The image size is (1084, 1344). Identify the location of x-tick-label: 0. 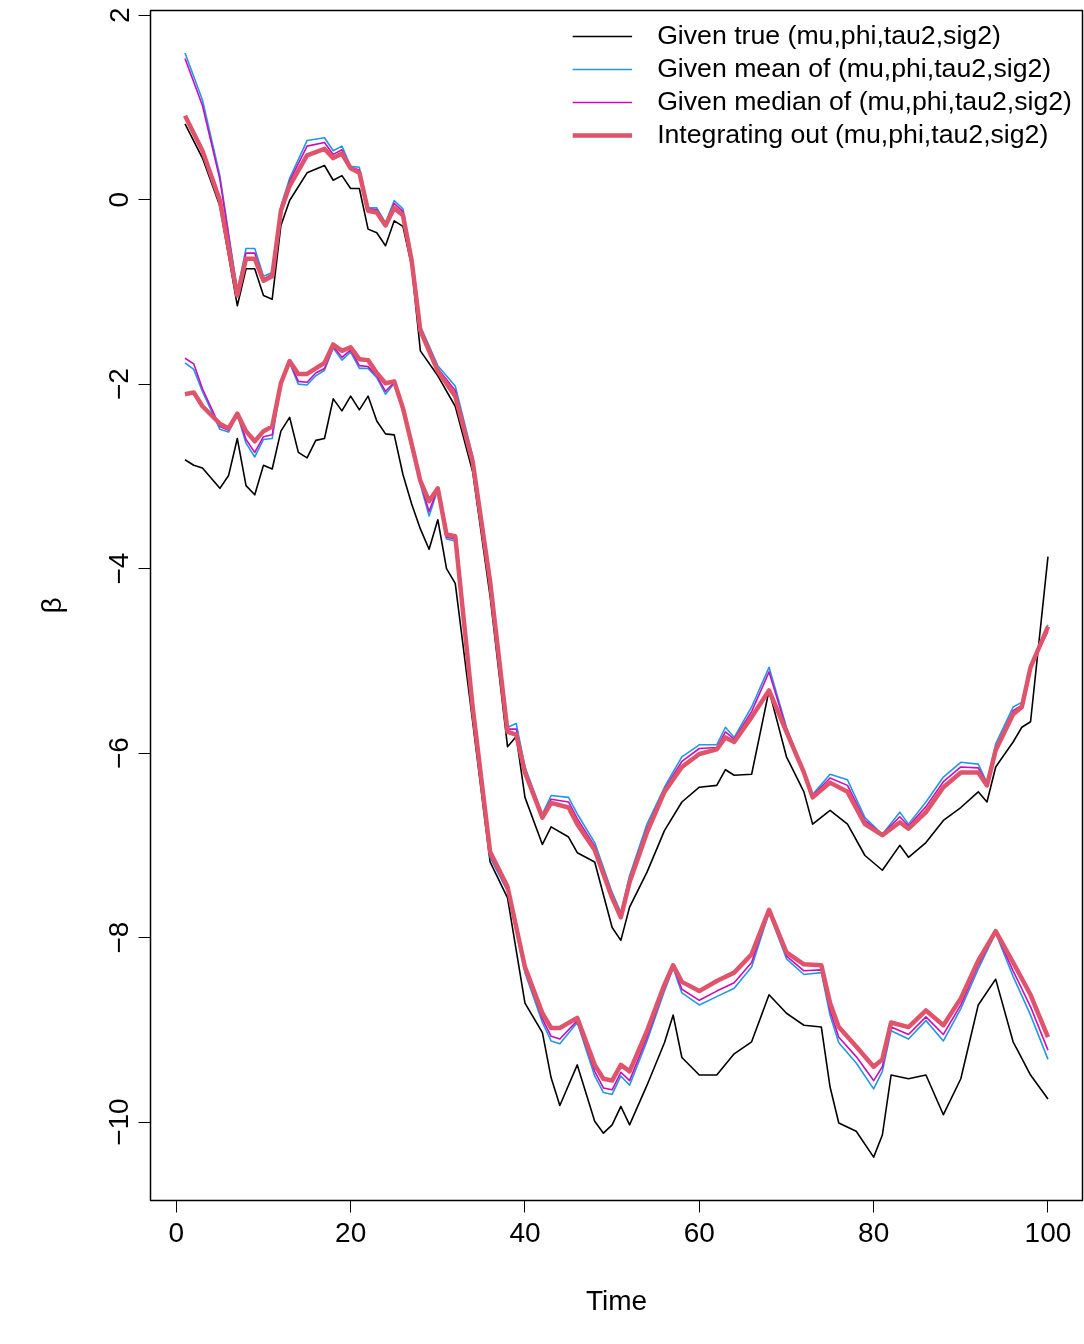
(176, 1232).